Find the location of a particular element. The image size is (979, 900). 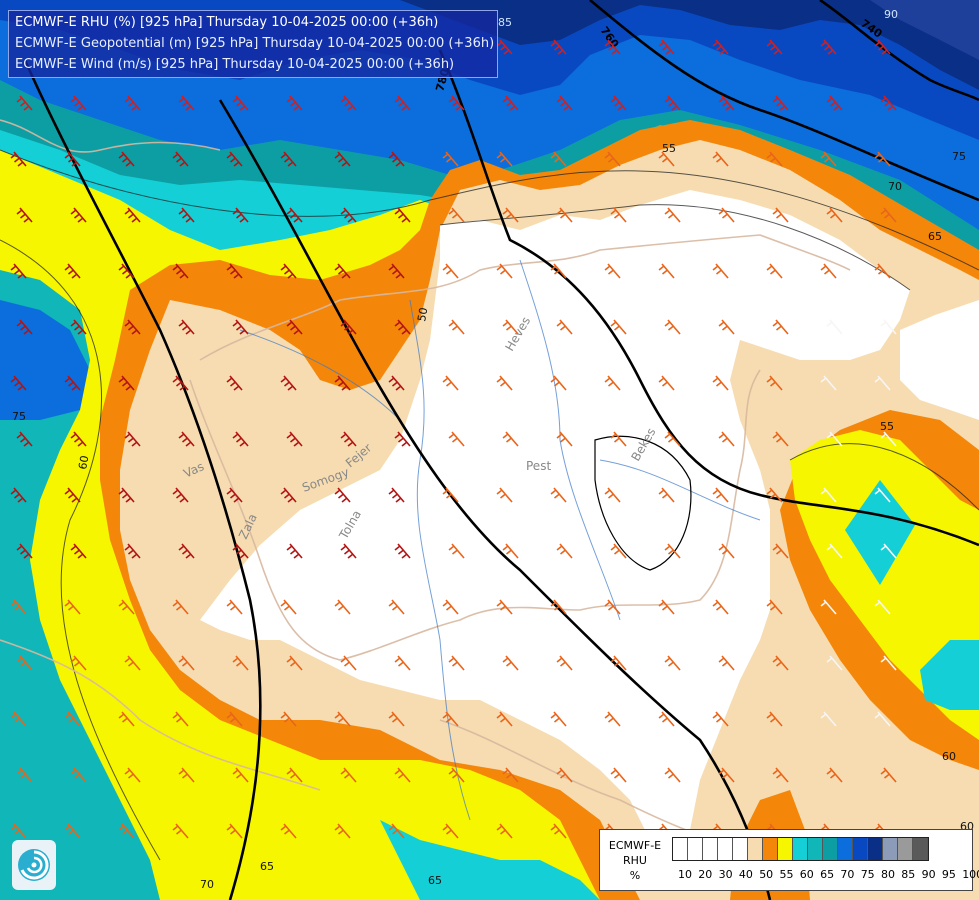

contour-label-70b: 70 is located at coordinates (207, 884).